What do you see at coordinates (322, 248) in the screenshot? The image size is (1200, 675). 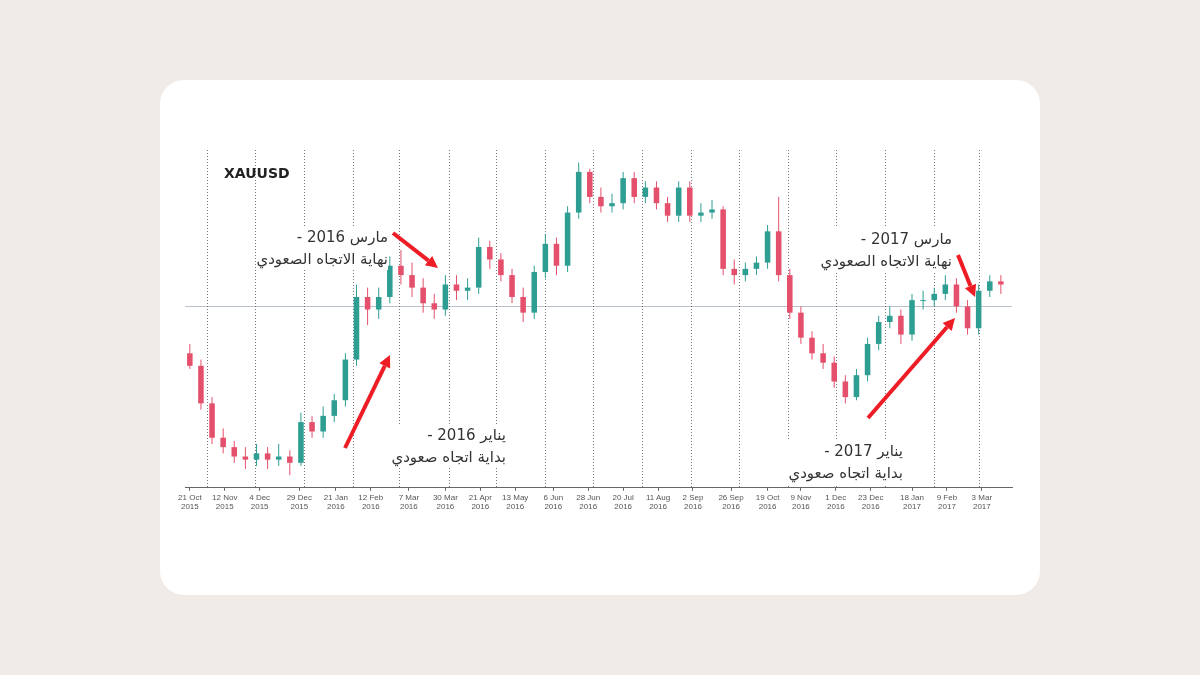 I see `annotation: مارس 2016 - نهاية الاتجاه الصعودي` at bounding box center [322, 248].